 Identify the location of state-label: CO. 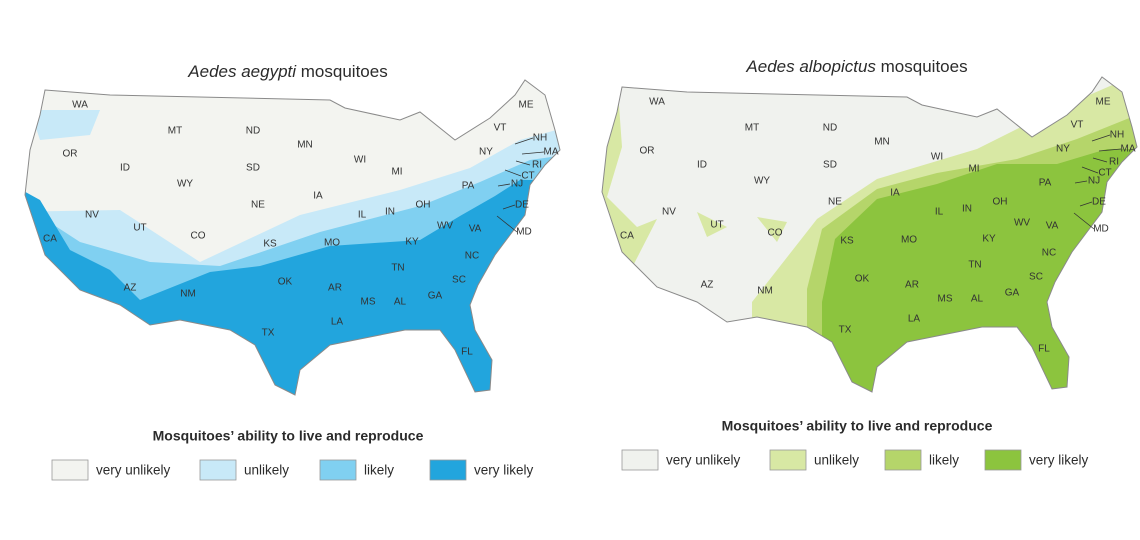
(198, 236).